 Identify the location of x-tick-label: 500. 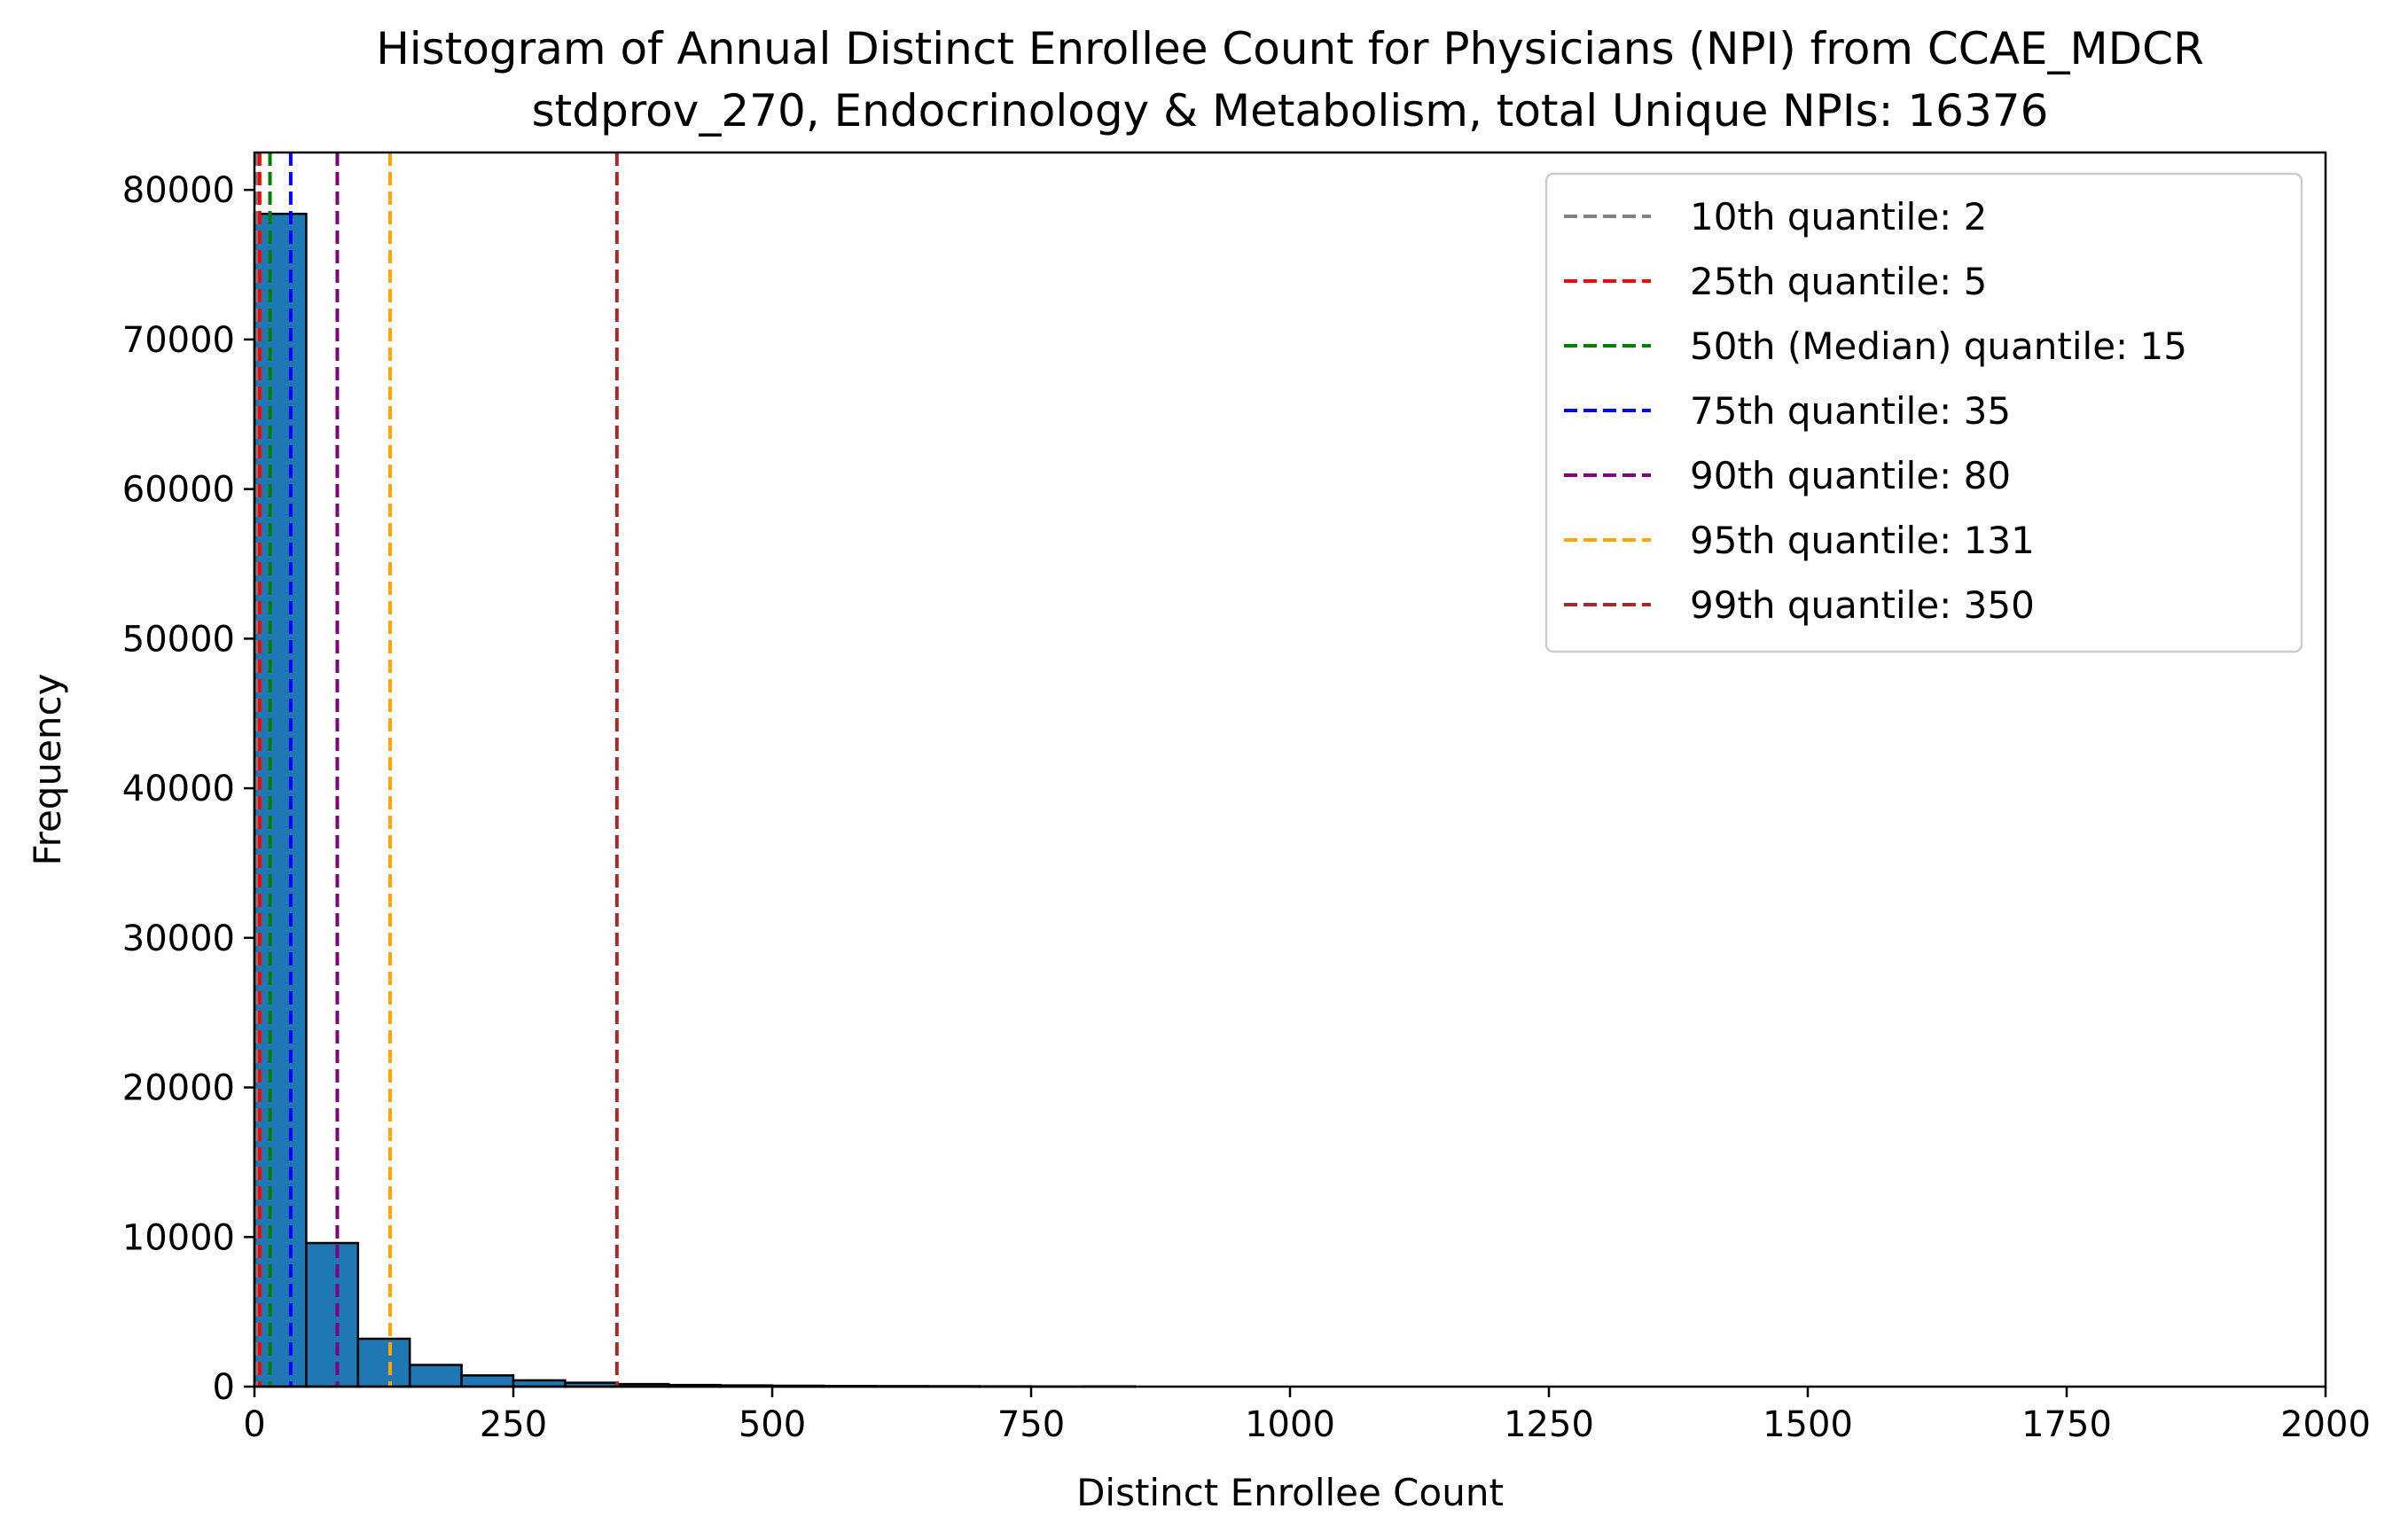
(772, 1424).